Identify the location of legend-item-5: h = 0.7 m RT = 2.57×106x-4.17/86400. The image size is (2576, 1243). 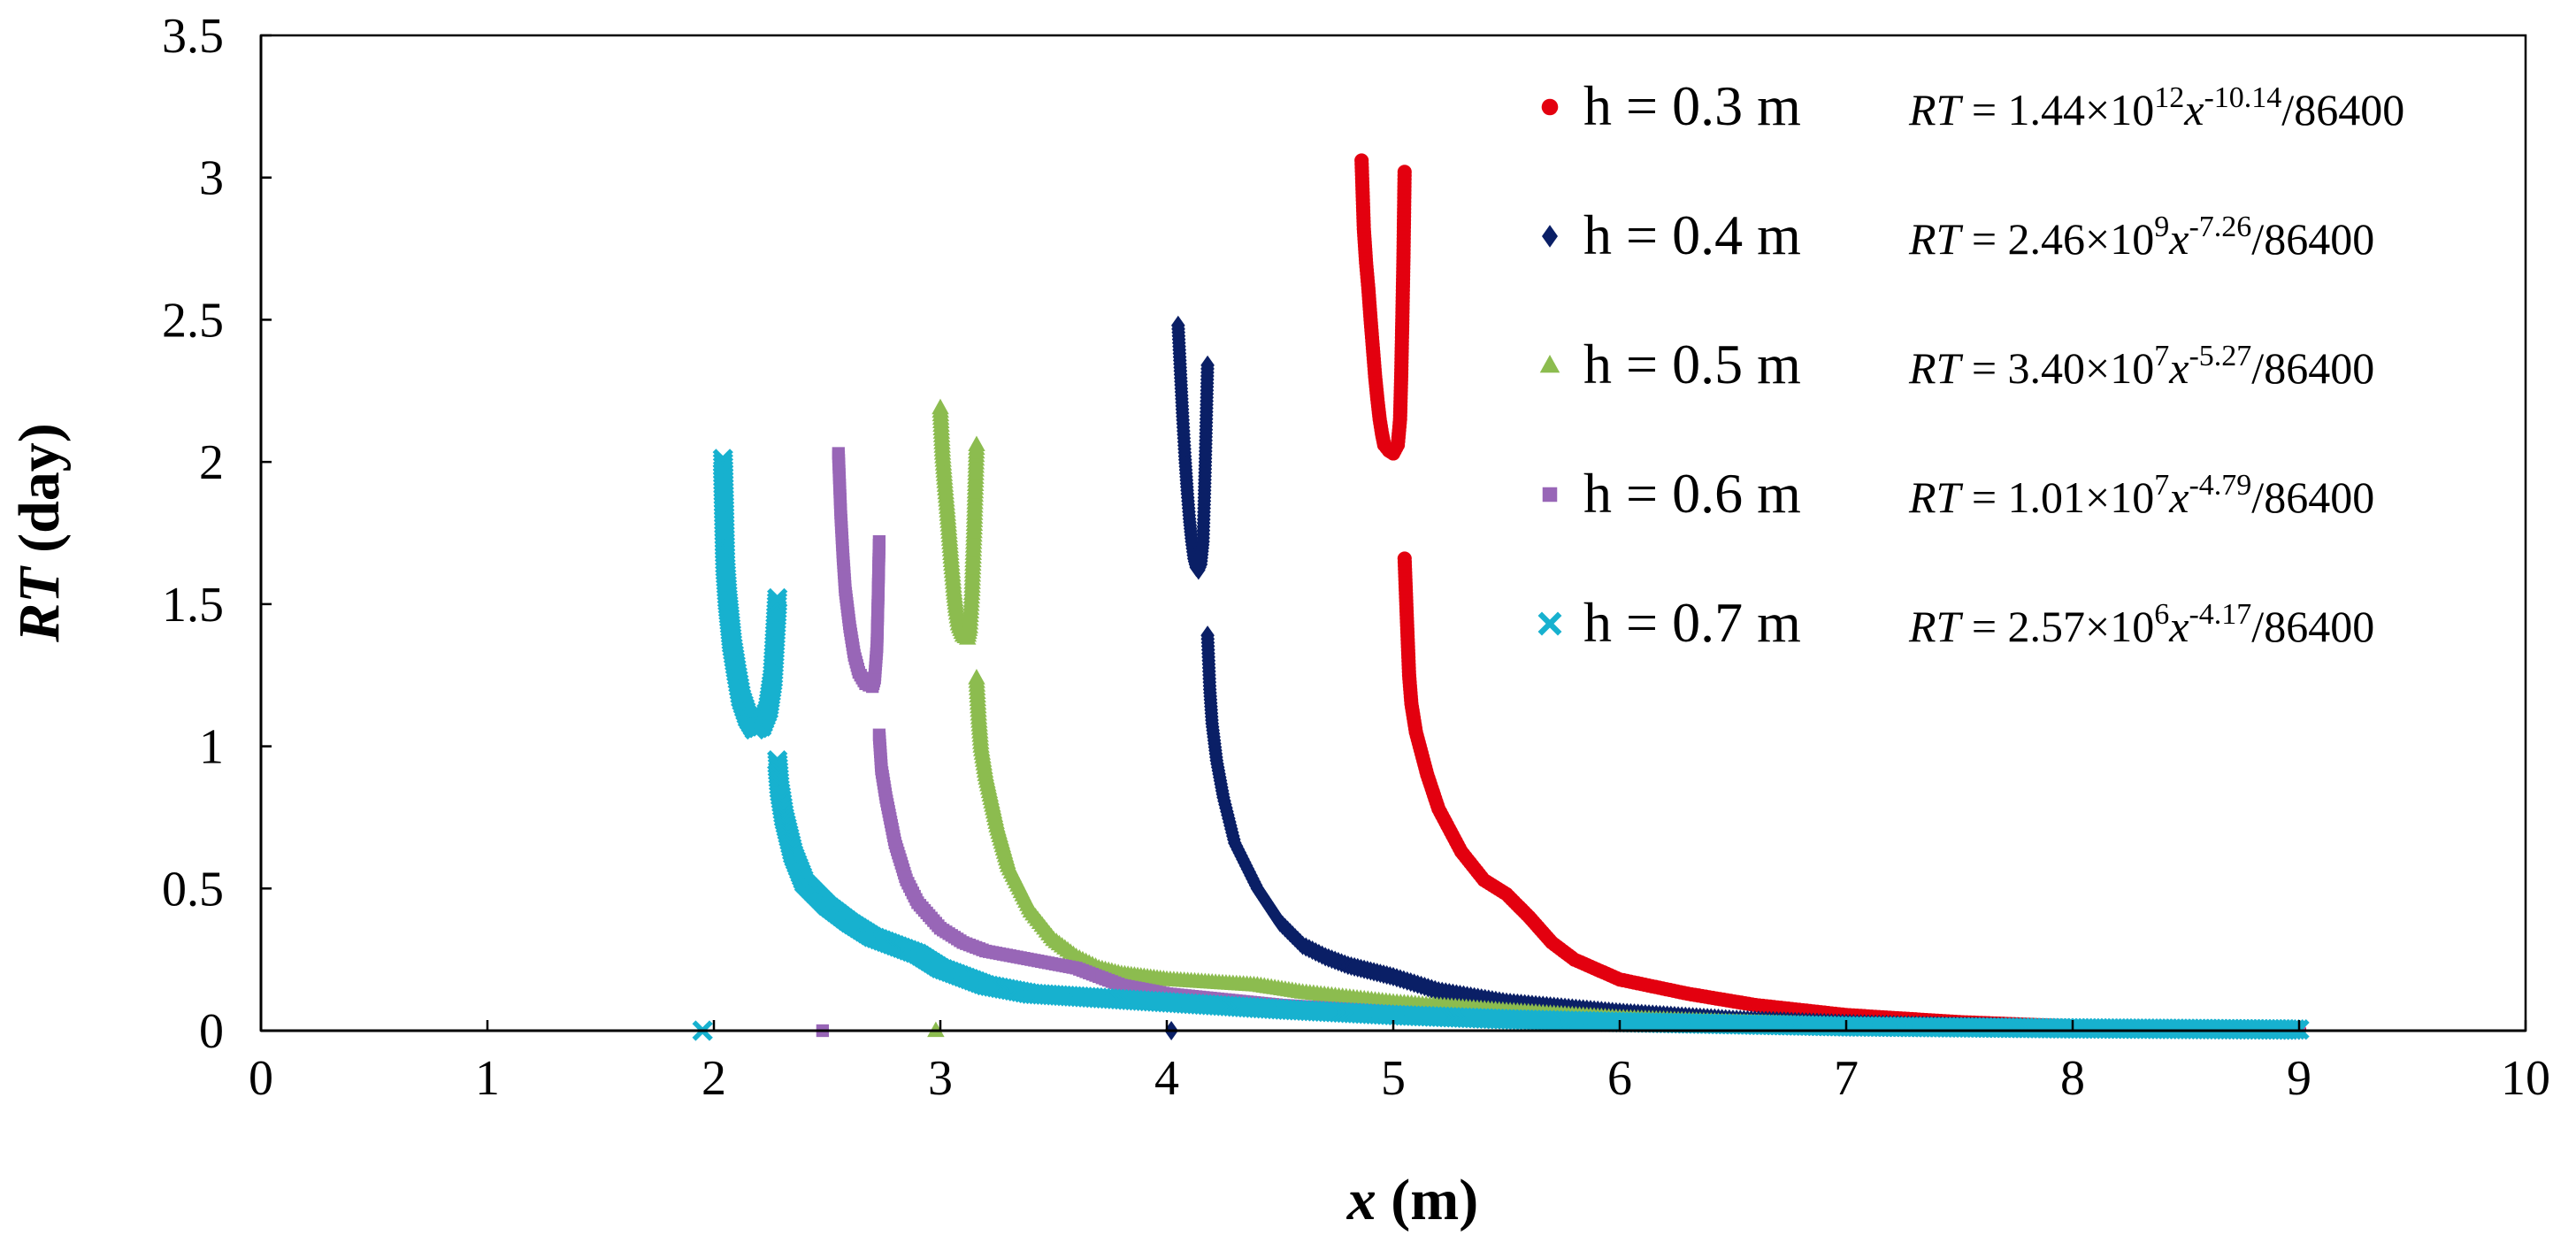
(1955, 622).